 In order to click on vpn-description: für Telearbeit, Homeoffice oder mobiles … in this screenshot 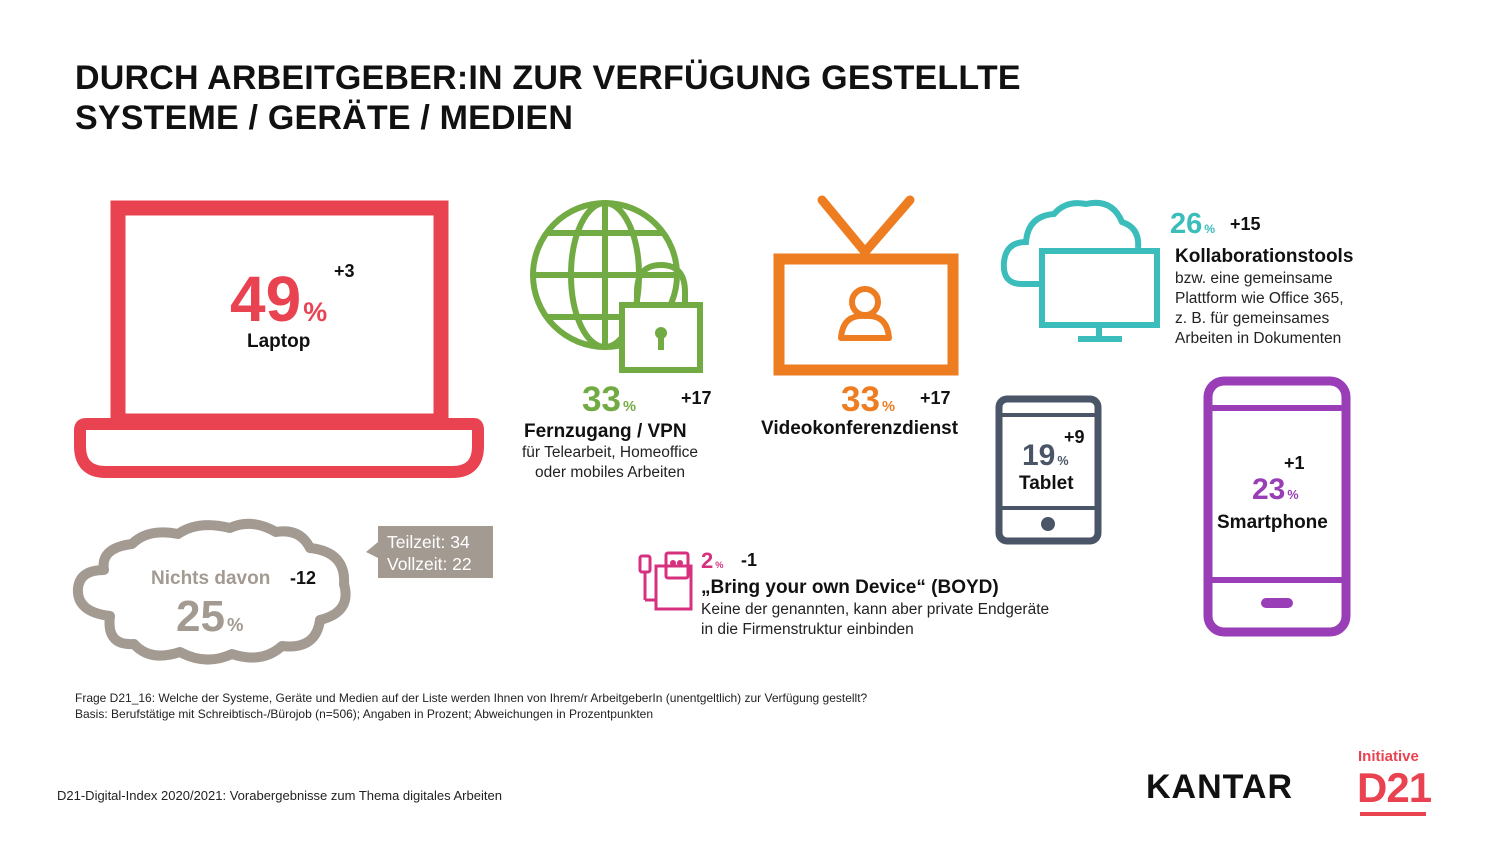, I will do `click(610, 463)`.